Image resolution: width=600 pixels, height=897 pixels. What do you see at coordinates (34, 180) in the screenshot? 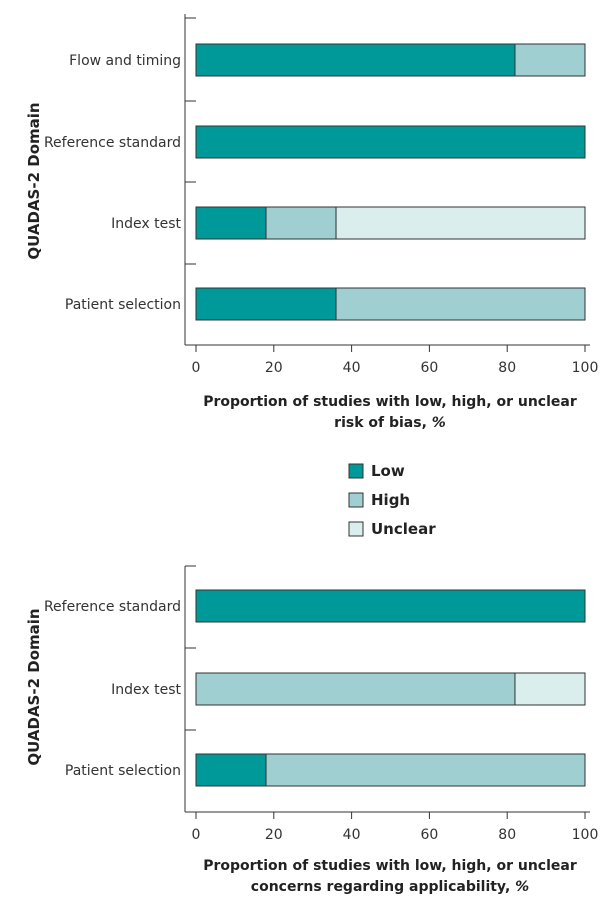
I see `risk-of-bias-y-axis-title: QUADAS-2 Domain` at bounding box center [34, 180].